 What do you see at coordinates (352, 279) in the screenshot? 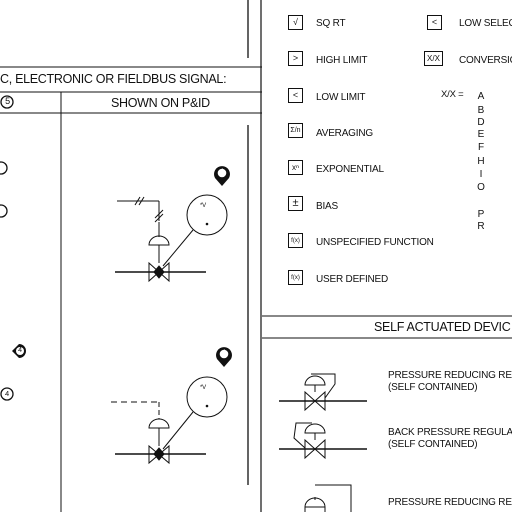
I see `user-defined-label: USER DEFINED` at bounding box center [352, 279].